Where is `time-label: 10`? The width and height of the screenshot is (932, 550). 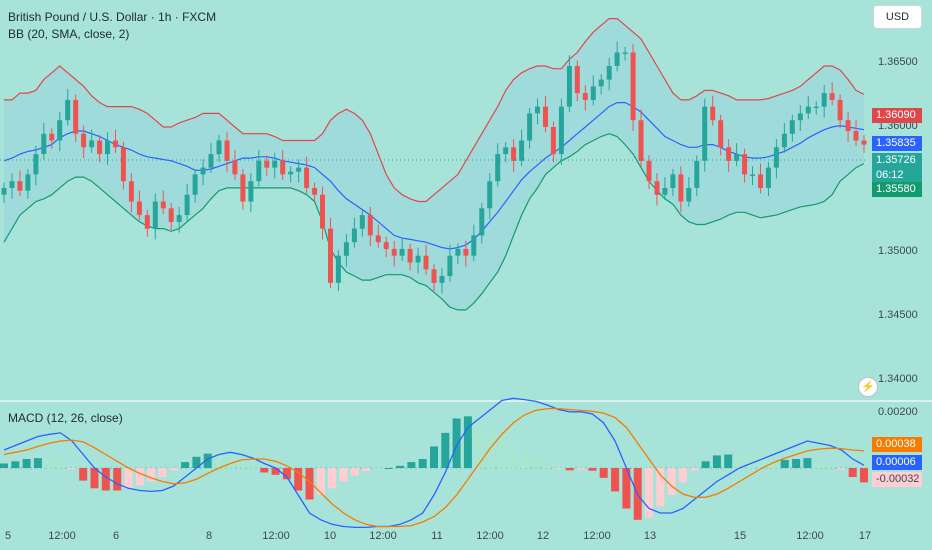
time-label: 10 is located at coordinates (330, 536).